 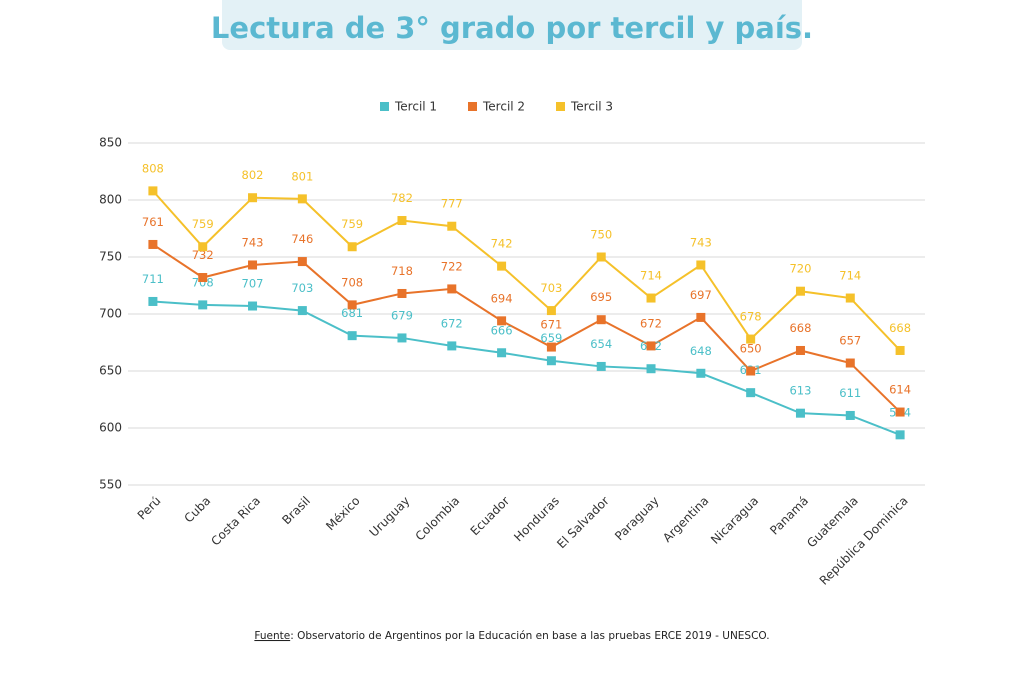 I want to click on legend: Tercil 1 Tercil 2 Tercil 3, so click(x=496, y=107).